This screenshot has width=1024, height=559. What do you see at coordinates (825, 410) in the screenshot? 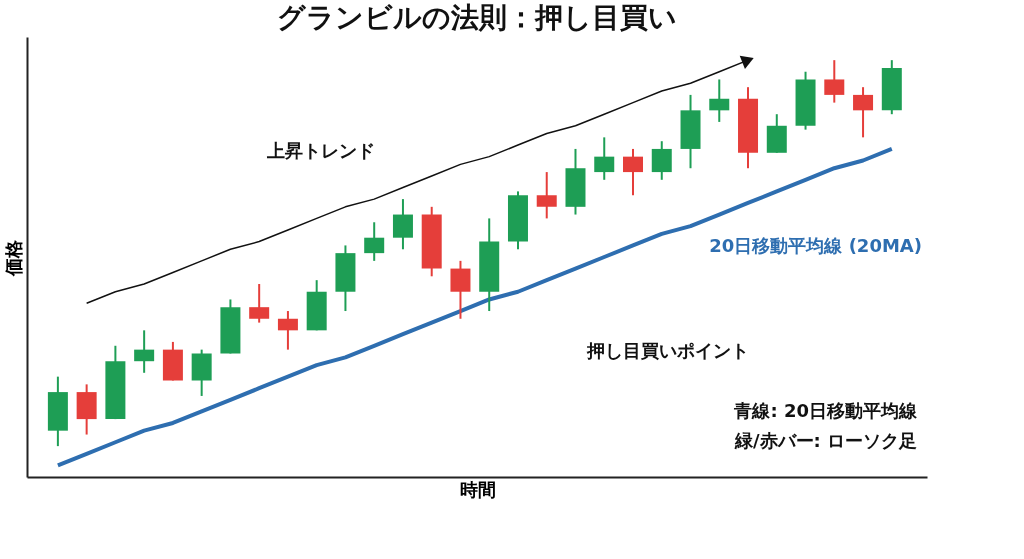
I see `annotation: 青線: 20日移動平均線` at bounding box center [825, 410].